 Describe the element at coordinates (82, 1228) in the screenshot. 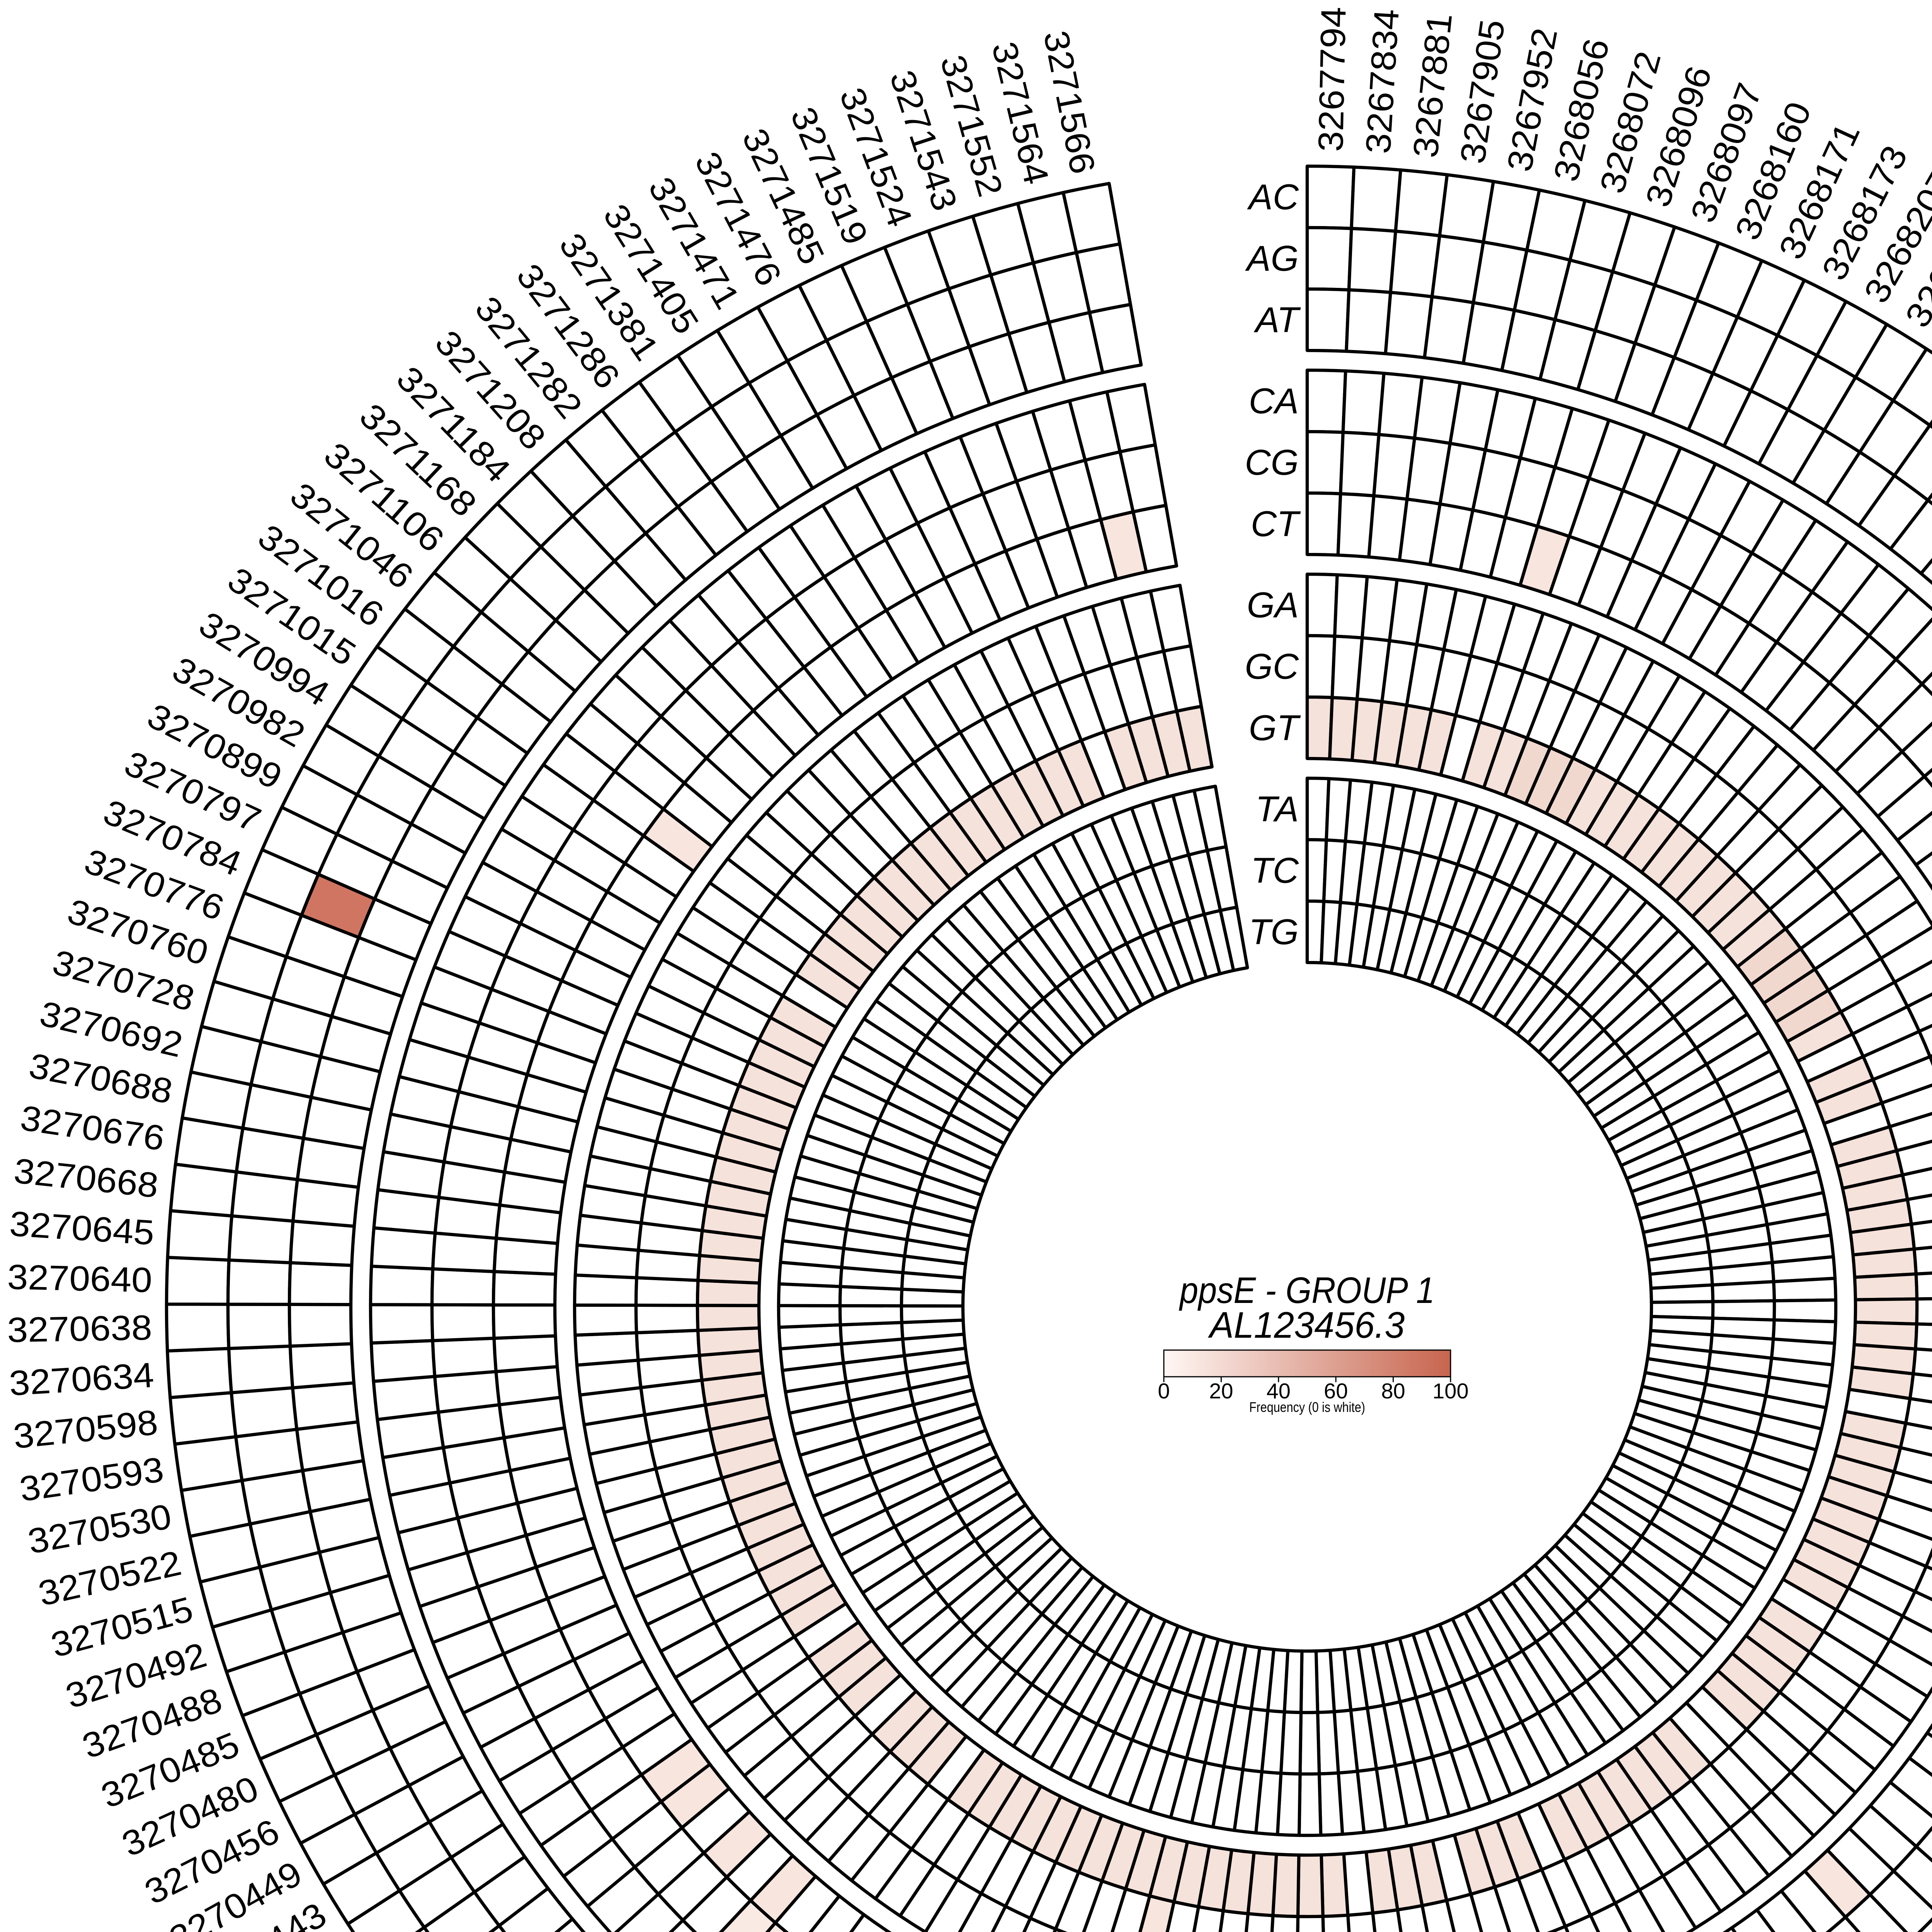

I see `svg-text: 3270645` at that location.